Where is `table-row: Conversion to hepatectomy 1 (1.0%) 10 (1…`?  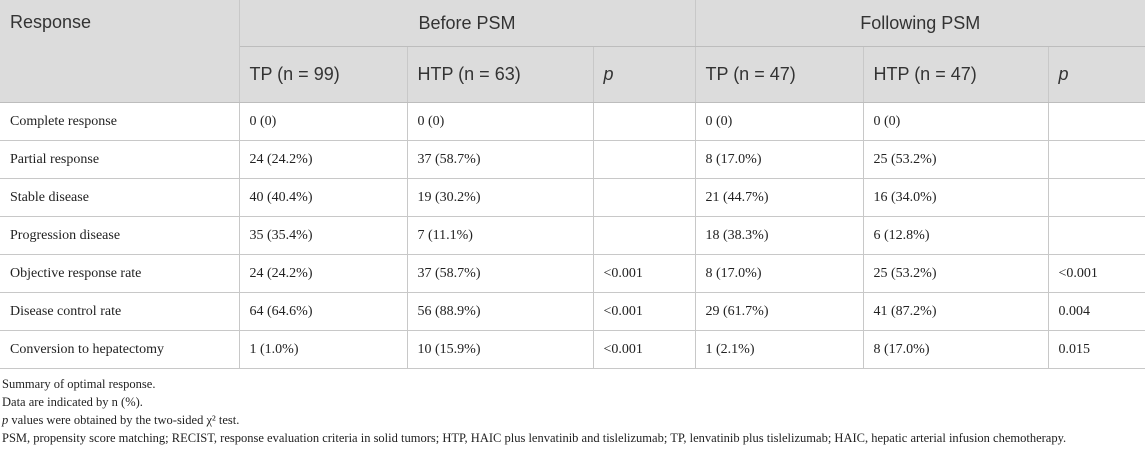
table-row: Conversion to hepatectomy 1 (1.0%) 10 (1… is located at coordinates (572, 349).